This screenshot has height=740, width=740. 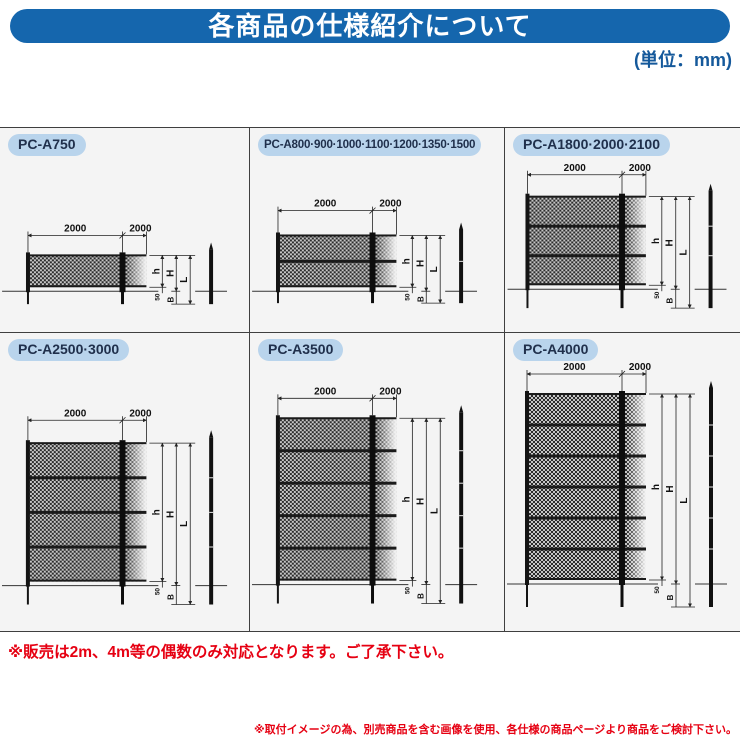 I want to click on product-label-badge: PC-A3500, so click(x=301, y=350).